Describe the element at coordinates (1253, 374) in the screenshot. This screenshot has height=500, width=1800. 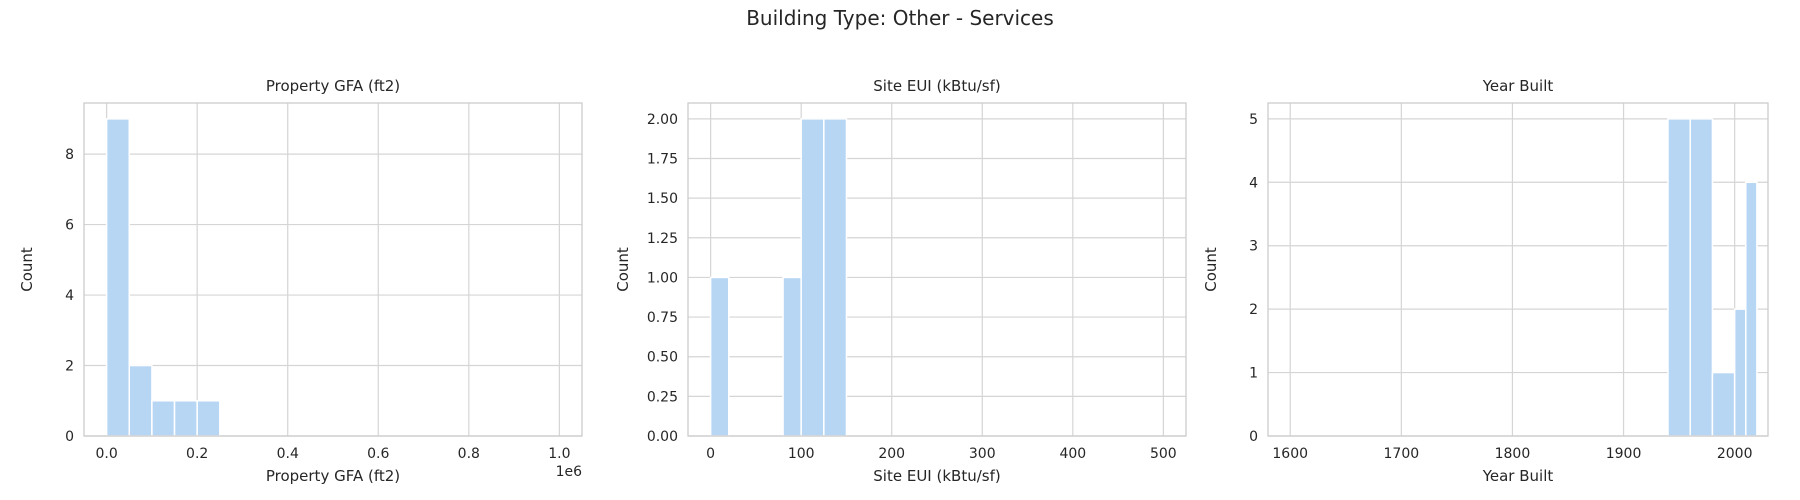
I see `y-tick-label: 1` at that location.